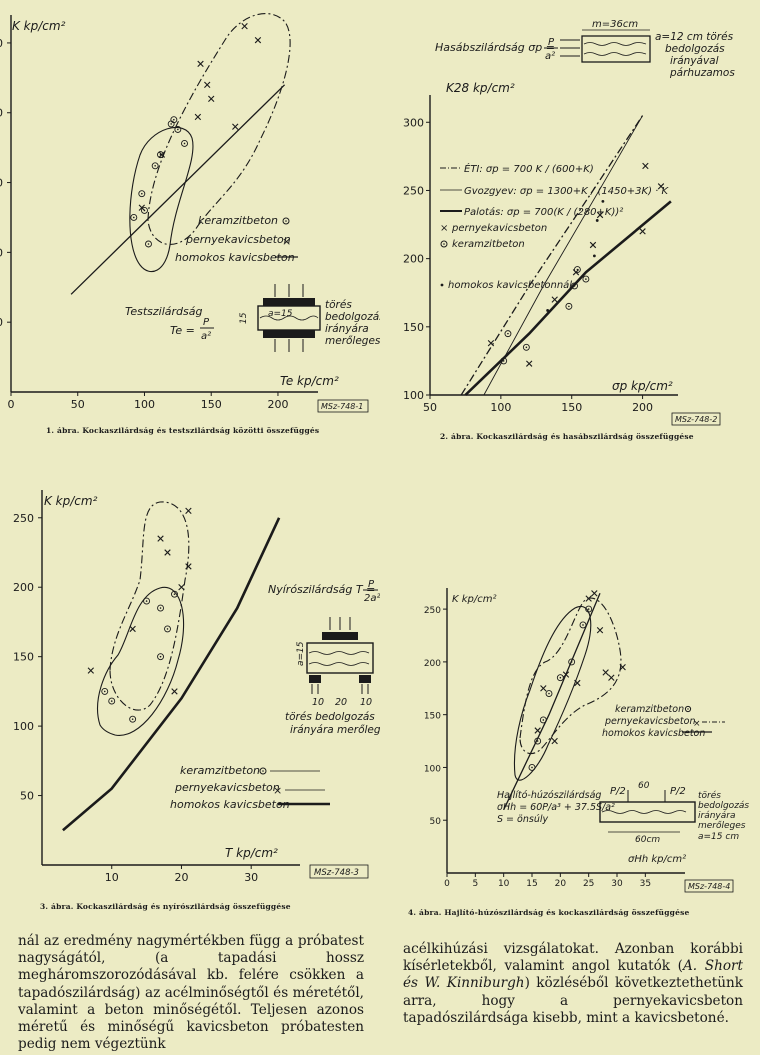  What do you see at coordinates (366, 702) in the screenshot?
I see `fig3-spec-span-3: 10` at bounding box center [366, 702].